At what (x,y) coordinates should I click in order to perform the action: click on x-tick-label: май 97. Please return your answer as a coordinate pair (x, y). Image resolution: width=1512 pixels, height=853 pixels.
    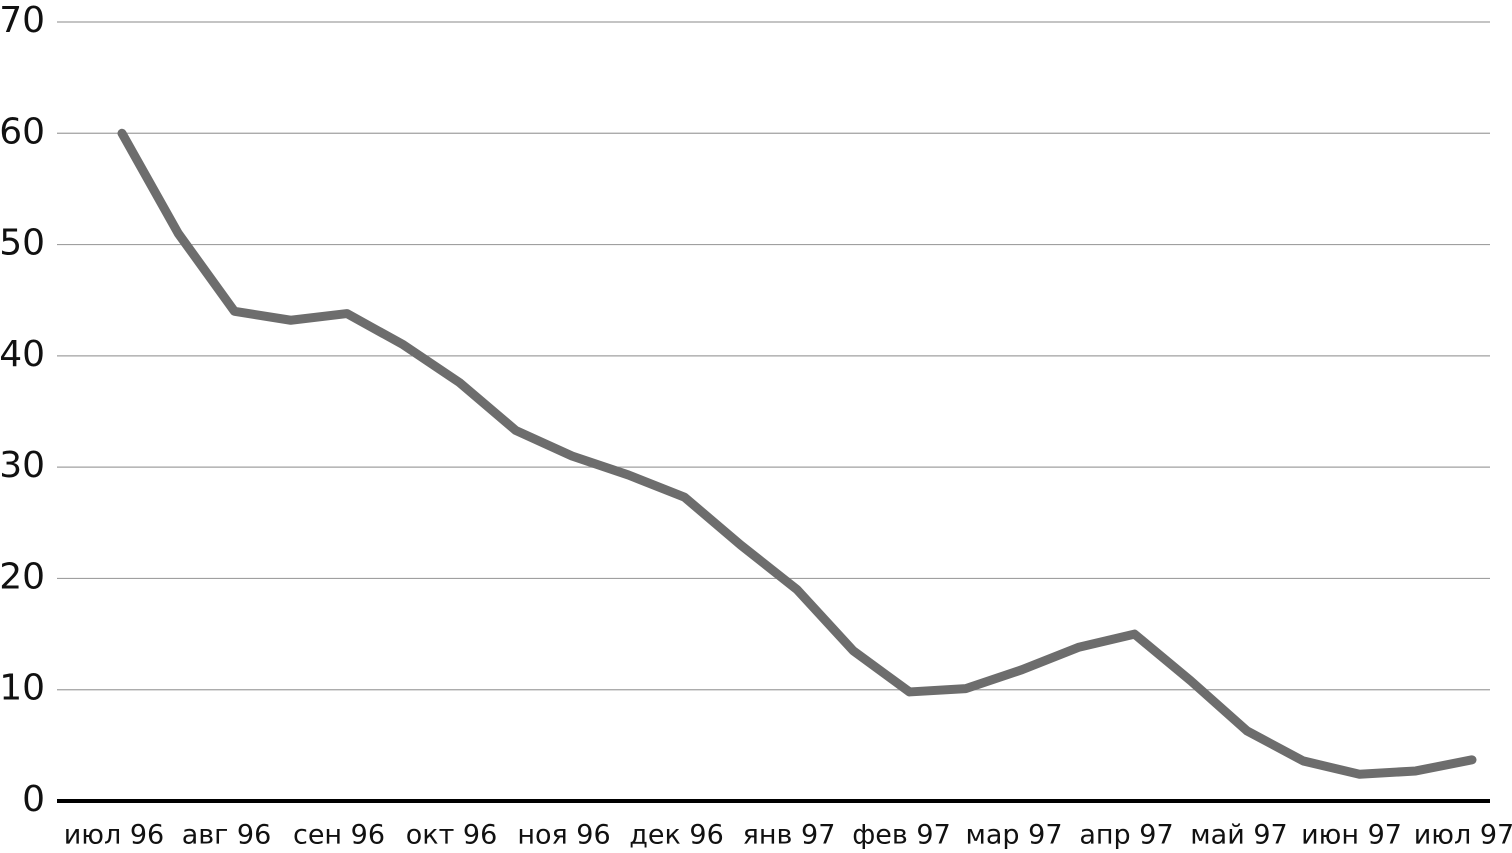
    Looking at the image, I should click on (1238, 835).